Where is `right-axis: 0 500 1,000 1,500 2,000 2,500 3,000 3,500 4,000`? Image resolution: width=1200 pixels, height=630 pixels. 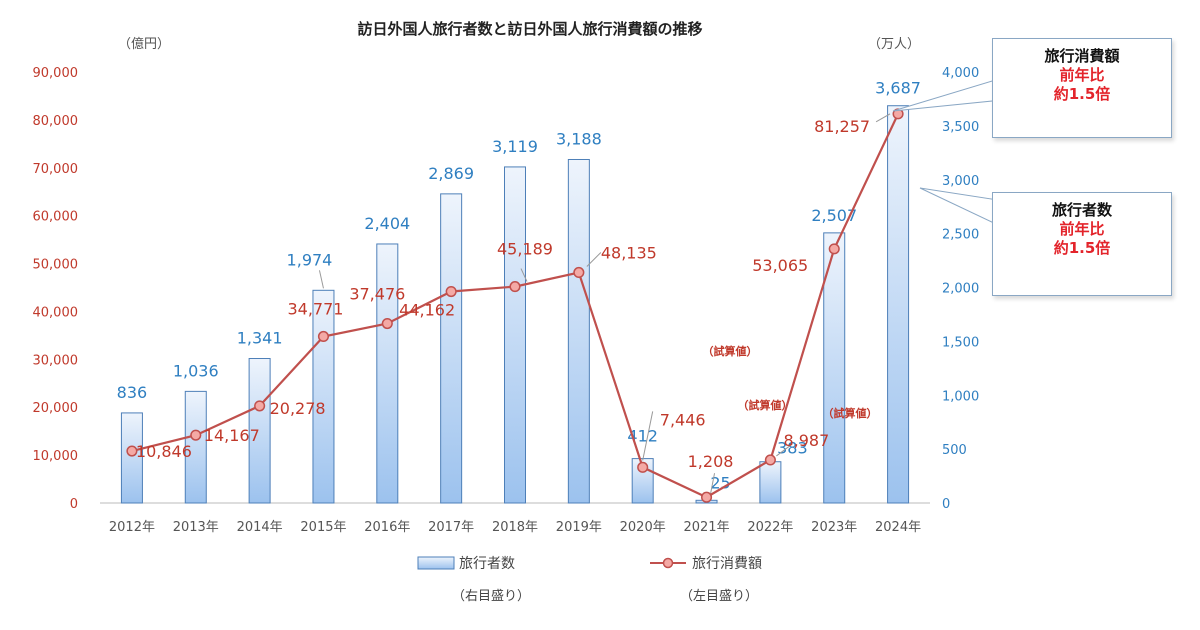 right-axis: 0 500 1,000 1,500 2,000 2,500 3,000 3,500 4,000 is located at coordinates (960, 289).